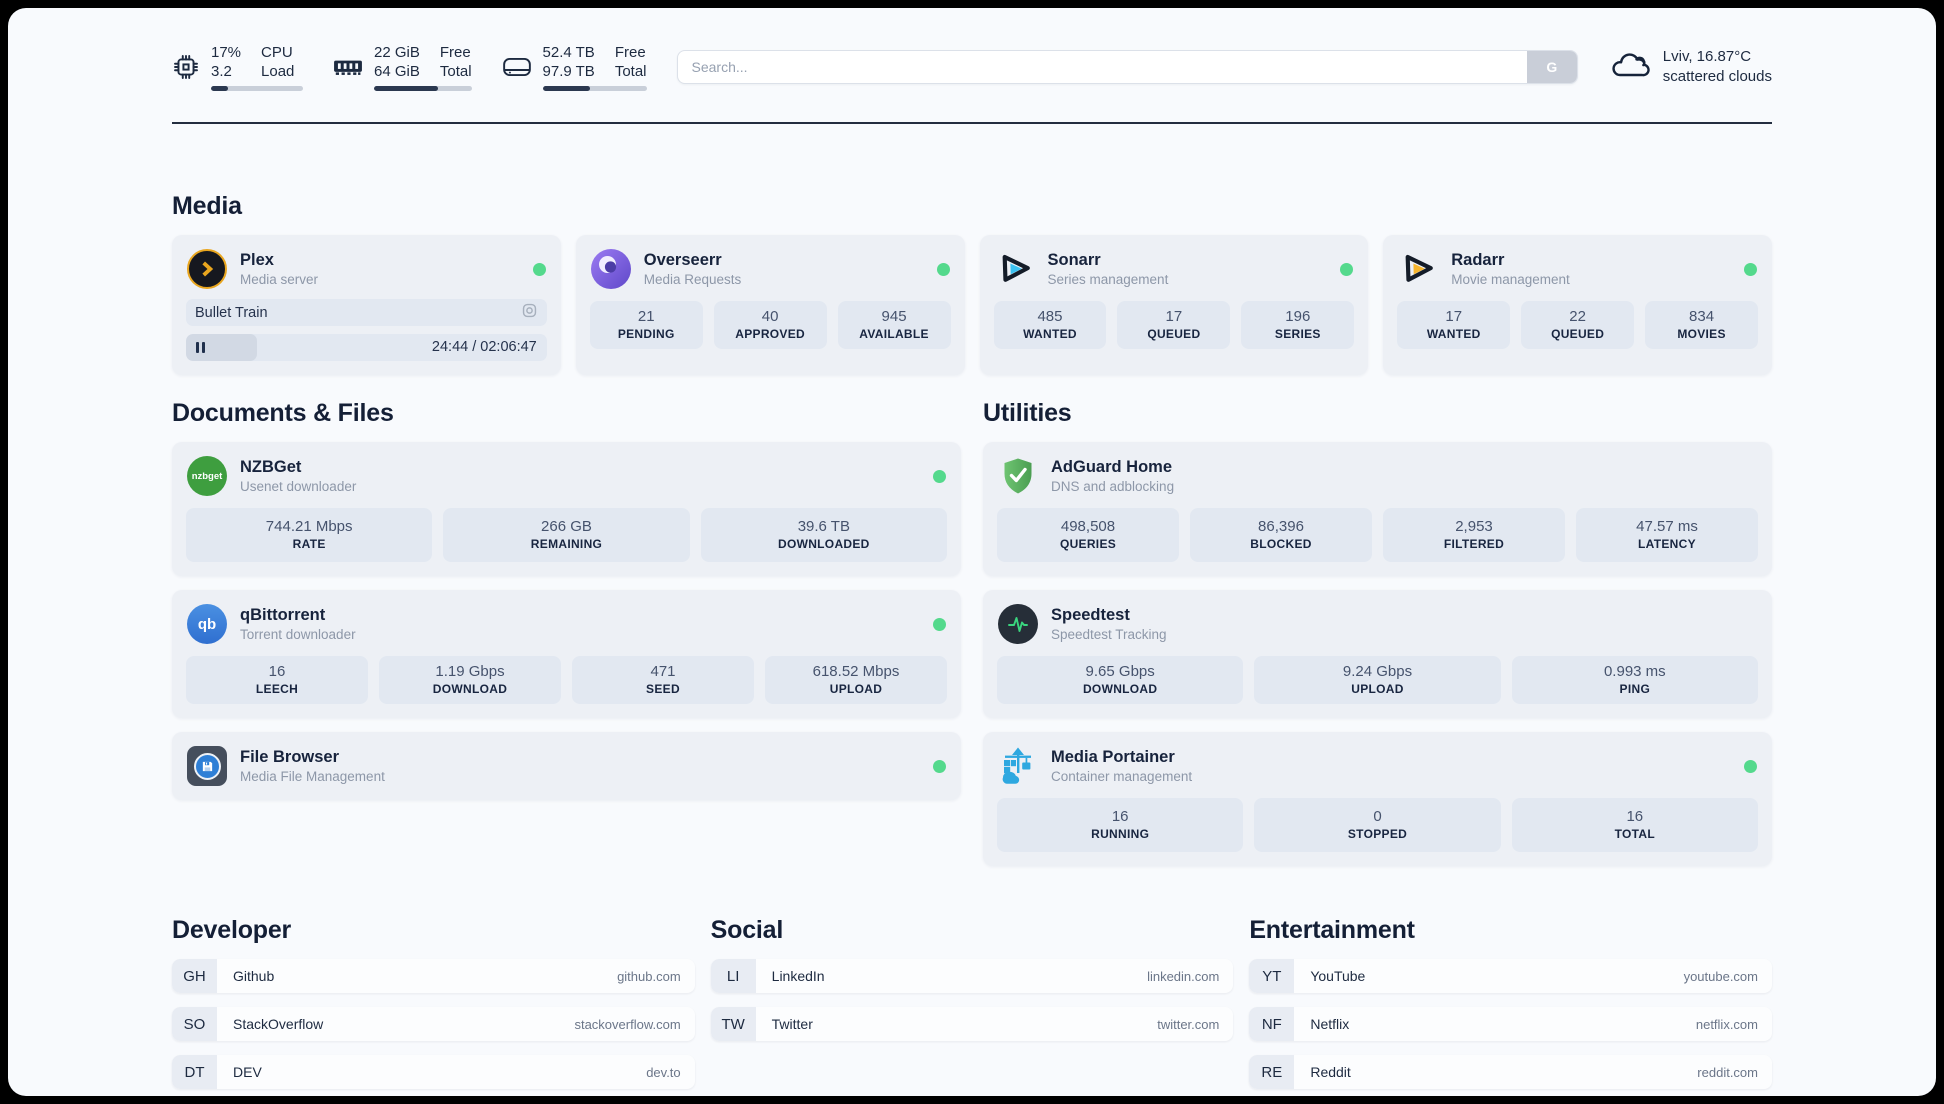 This screenshot has width=1944, height=1104. What do you see at coordinates (894, 325) in the screenshot?
I see `stat-available: 945 AVAILABLE` at bounding box center [894, 325].